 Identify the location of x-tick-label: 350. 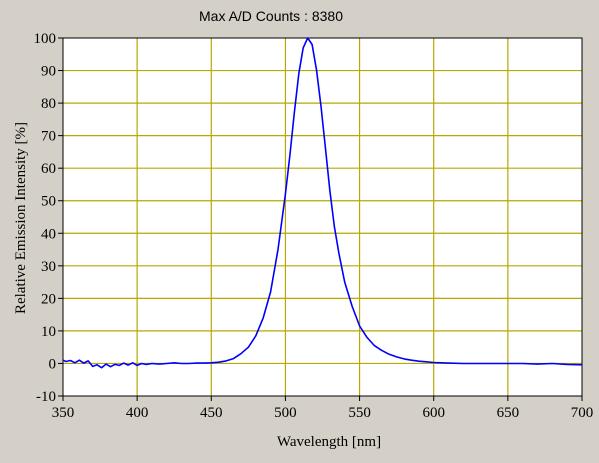
(63, 413).